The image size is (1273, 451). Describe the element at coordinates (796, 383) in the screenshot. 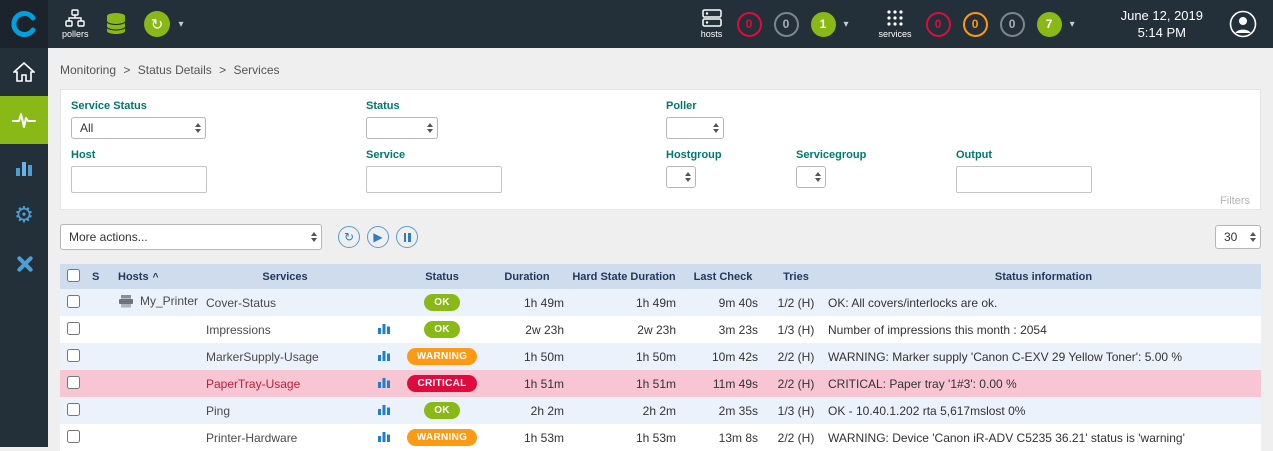

I see `tries-cell: 2/2 (H)` at that location.